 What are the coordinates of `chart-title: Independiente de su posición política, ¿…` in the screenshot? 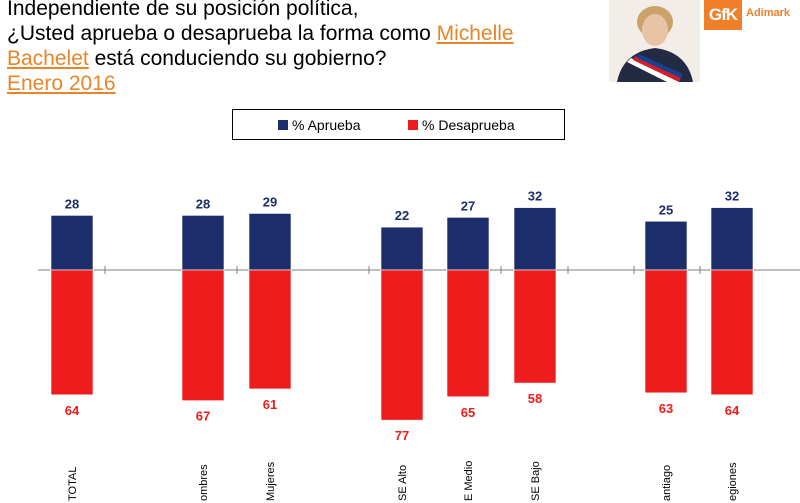 It's located at (302, 48).